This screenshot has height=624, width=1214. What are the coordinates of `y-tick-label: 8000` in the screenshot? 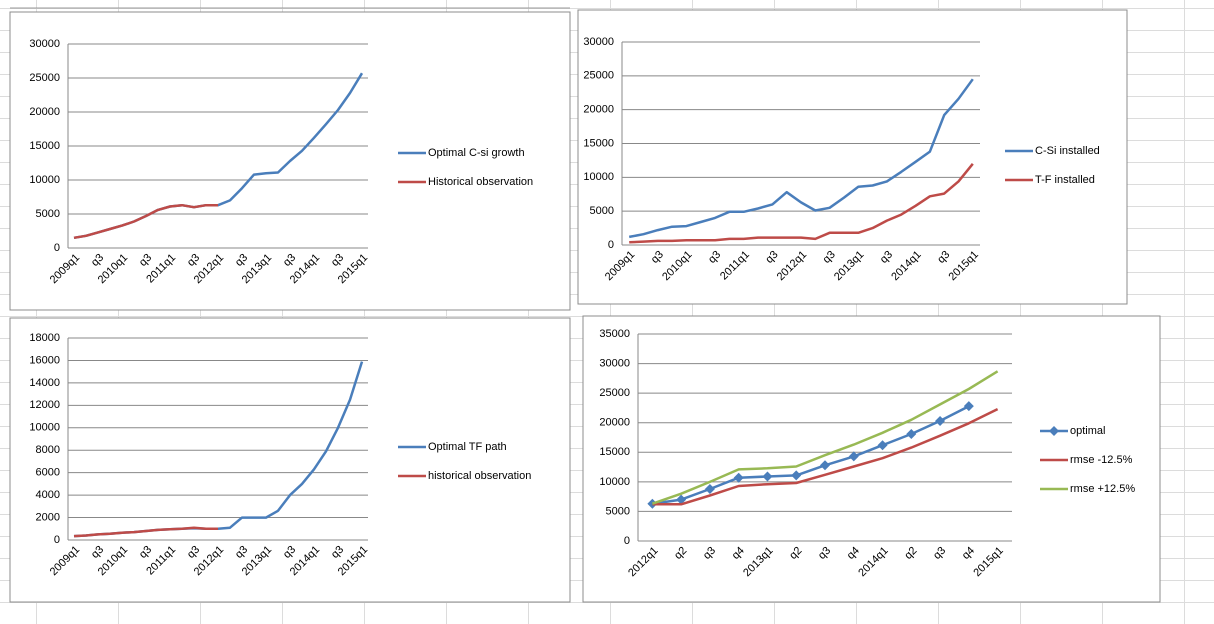 It's located at (48, 450).